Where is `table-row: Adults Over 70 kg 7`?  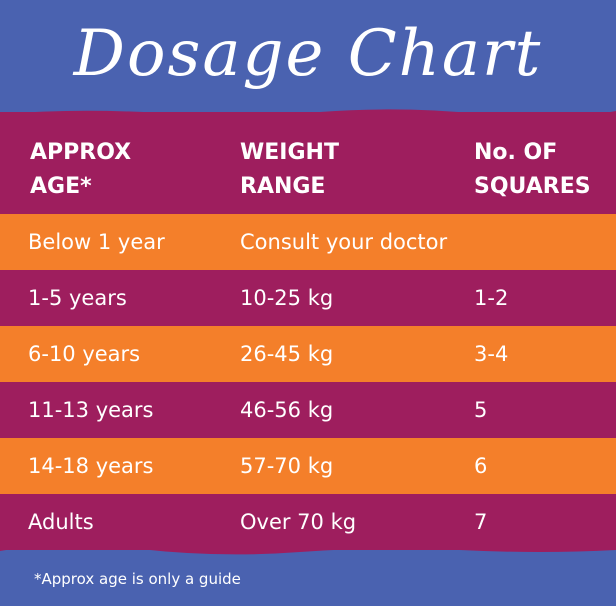
table-row: Adults Over 70 kg 7 is located at coordinates (308, 522).